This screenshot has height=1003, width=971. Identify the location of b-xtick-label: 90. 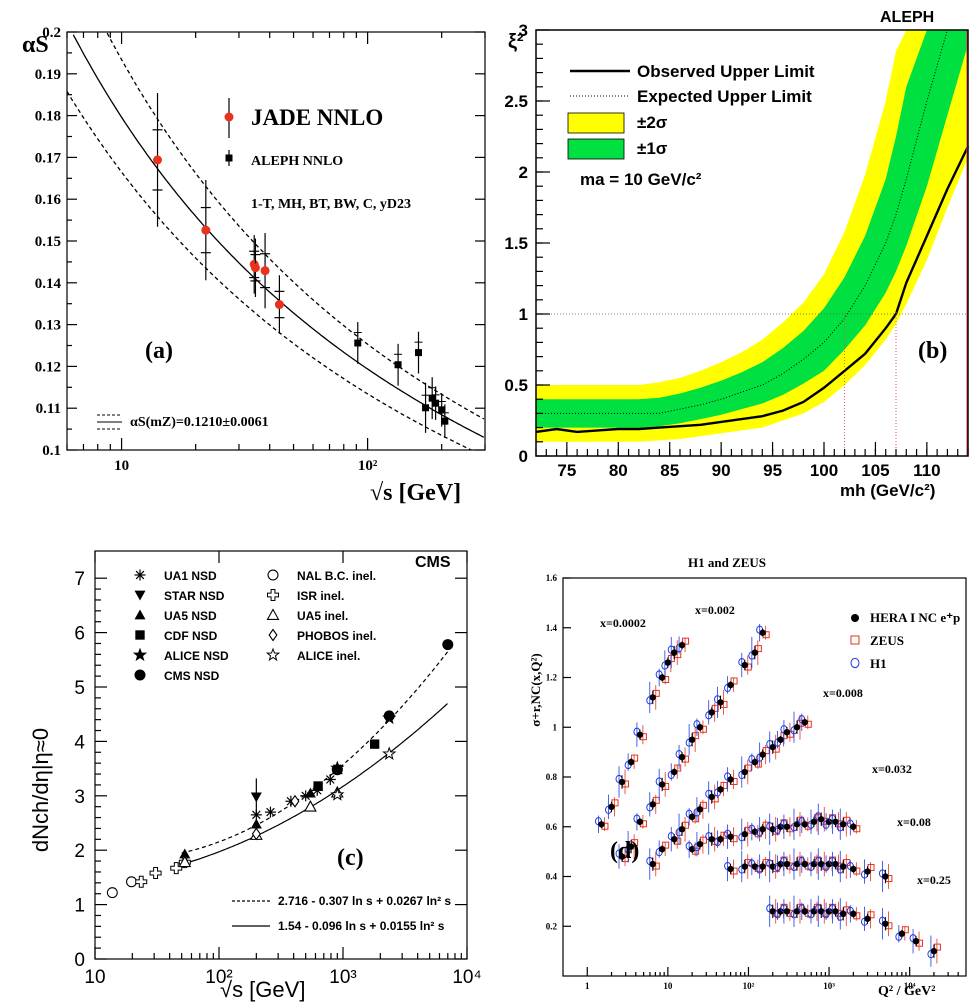
(721, 470).